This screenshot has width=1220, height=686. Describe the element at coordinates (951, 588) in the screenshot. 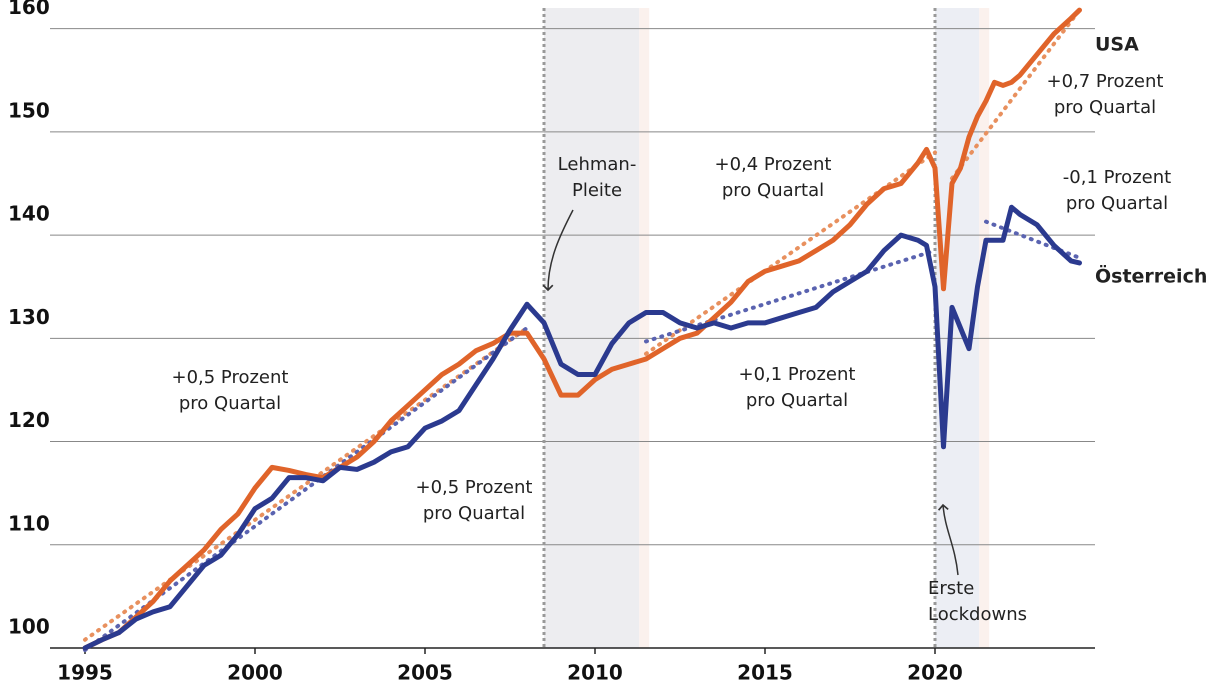

I see `annotation: Erste` at that location.